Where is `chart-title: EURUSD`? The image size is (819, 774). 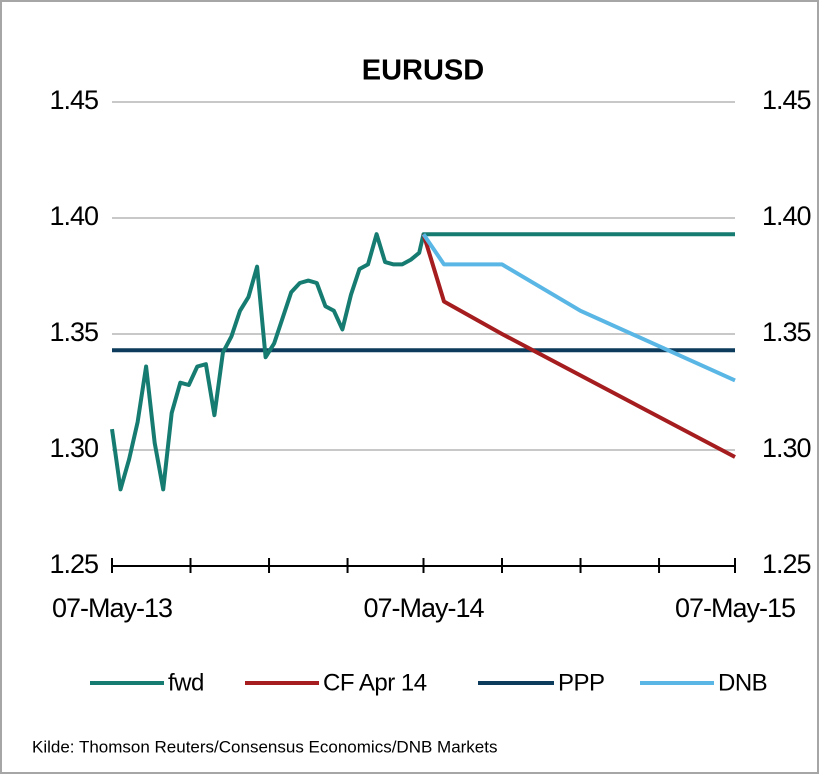
chart-title: EURUSD is located at coordinates (423, 71).